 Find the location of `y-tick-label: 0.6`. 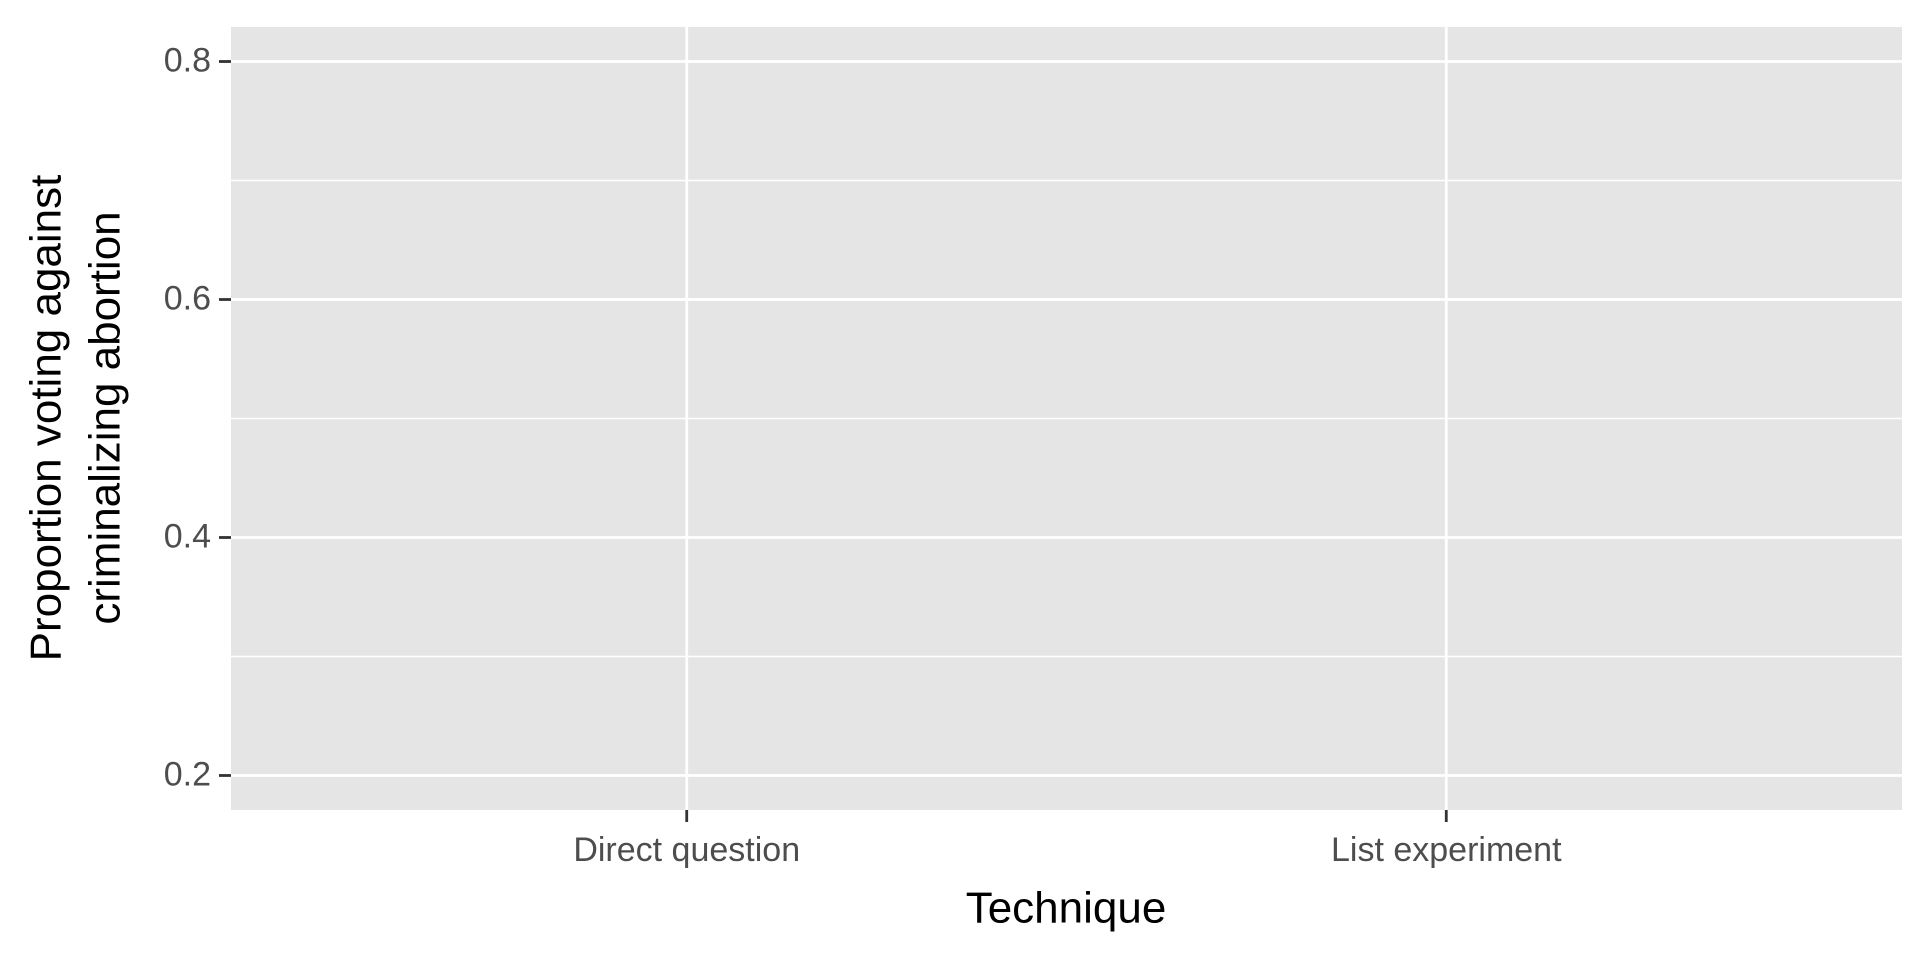

y-tick-label: 0.6 is located at coordinates (187, 298).